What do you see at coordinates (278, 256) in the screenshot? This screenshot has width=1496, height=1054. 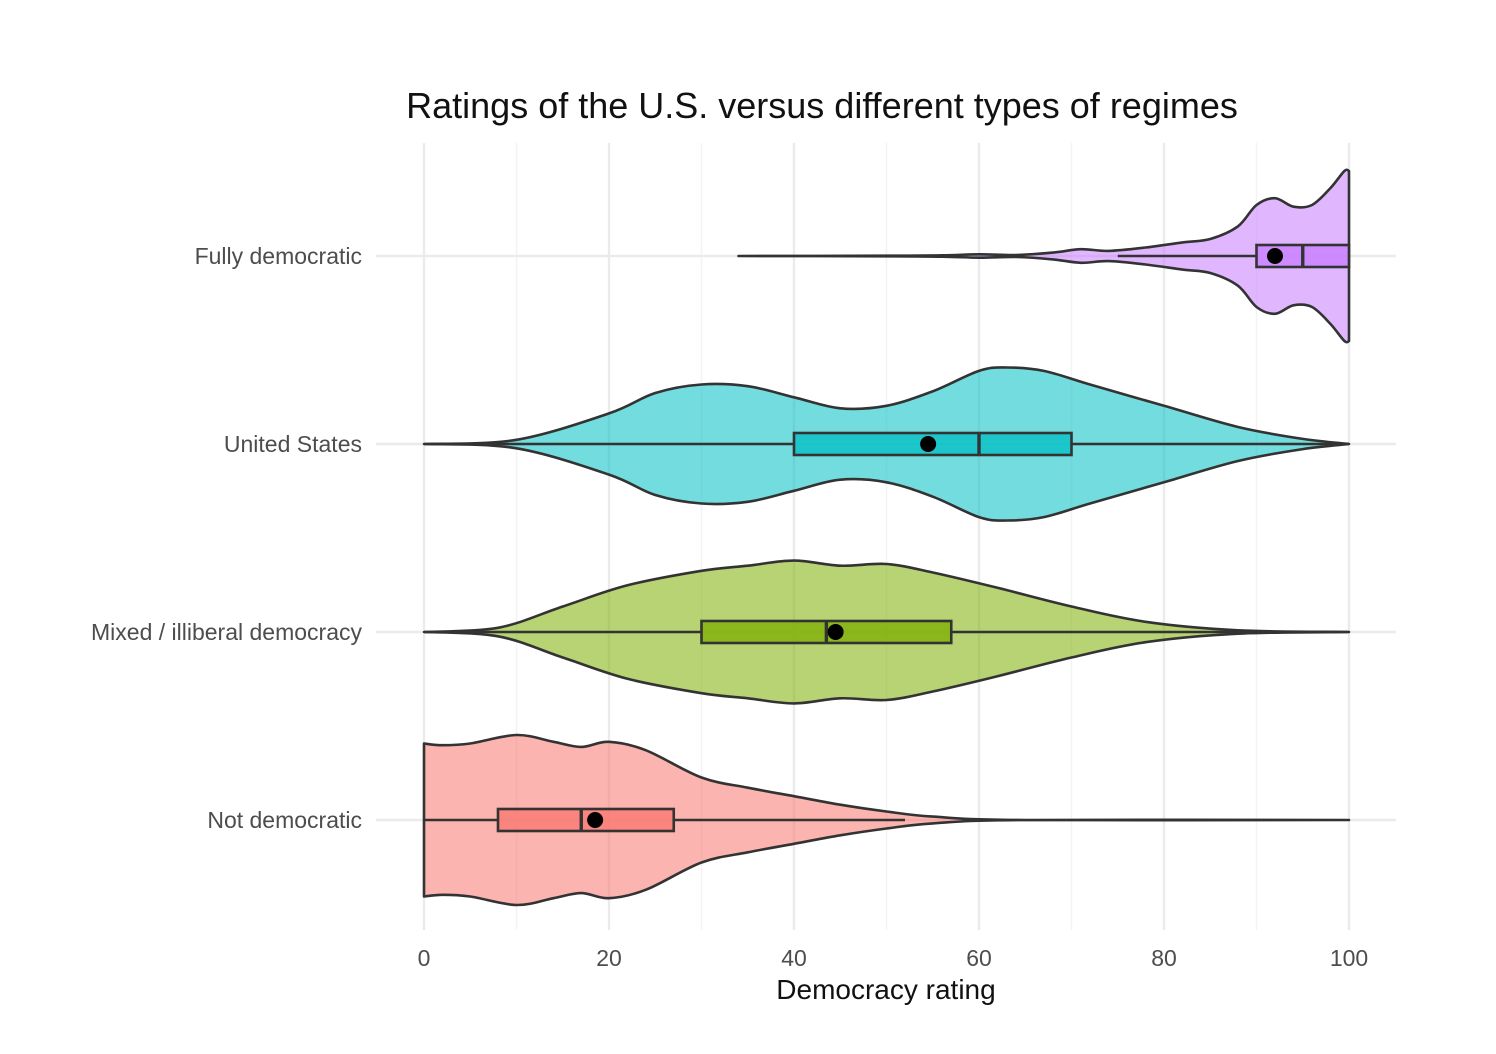 I see `y-category-label: Fully democratic` at bounding box center [278, 256].